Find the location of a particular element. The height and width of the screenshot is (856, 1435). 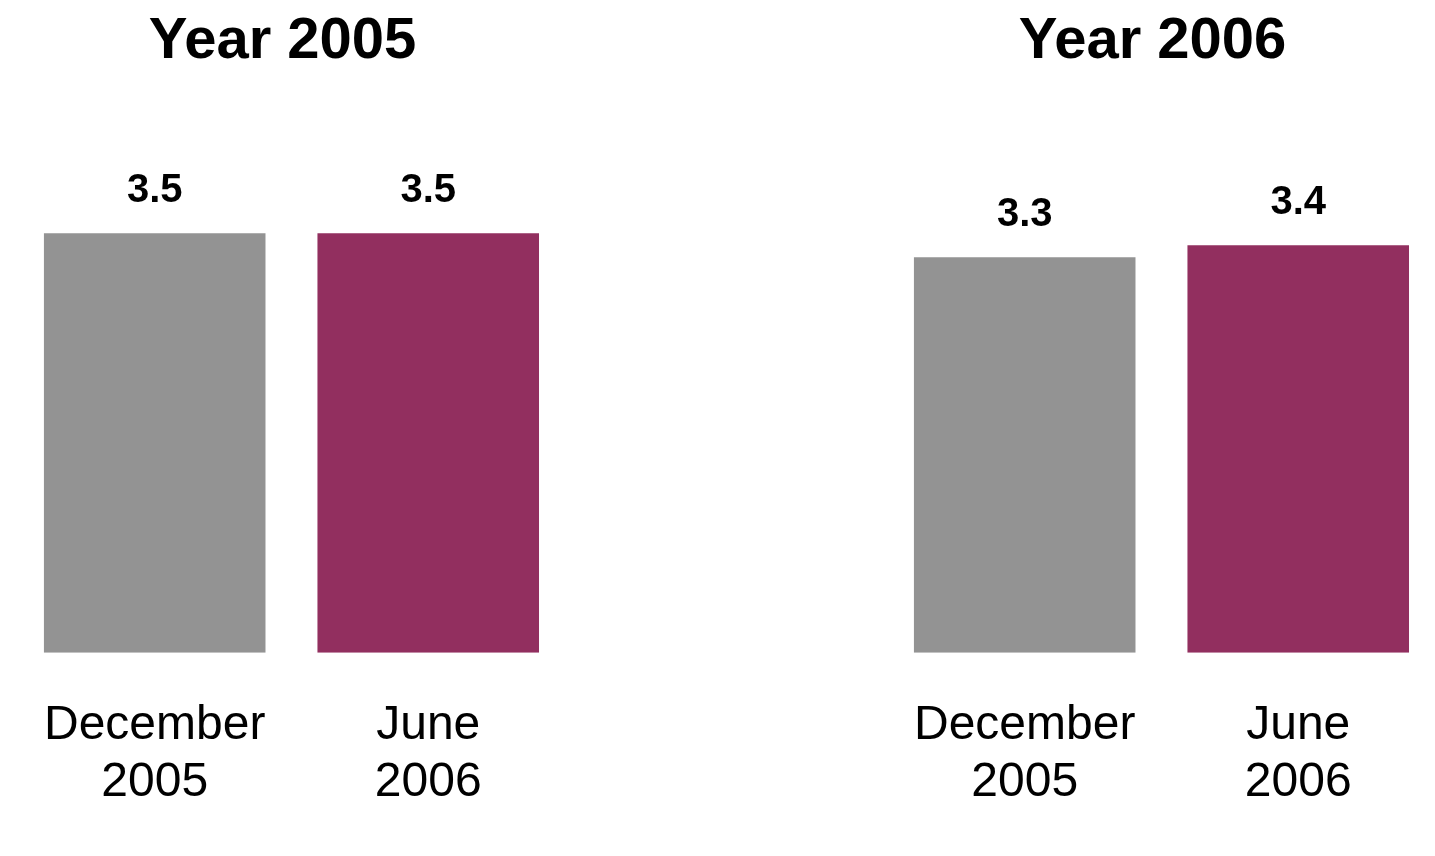

chart-title: Year 2005 is located at coordinates (282, 38).